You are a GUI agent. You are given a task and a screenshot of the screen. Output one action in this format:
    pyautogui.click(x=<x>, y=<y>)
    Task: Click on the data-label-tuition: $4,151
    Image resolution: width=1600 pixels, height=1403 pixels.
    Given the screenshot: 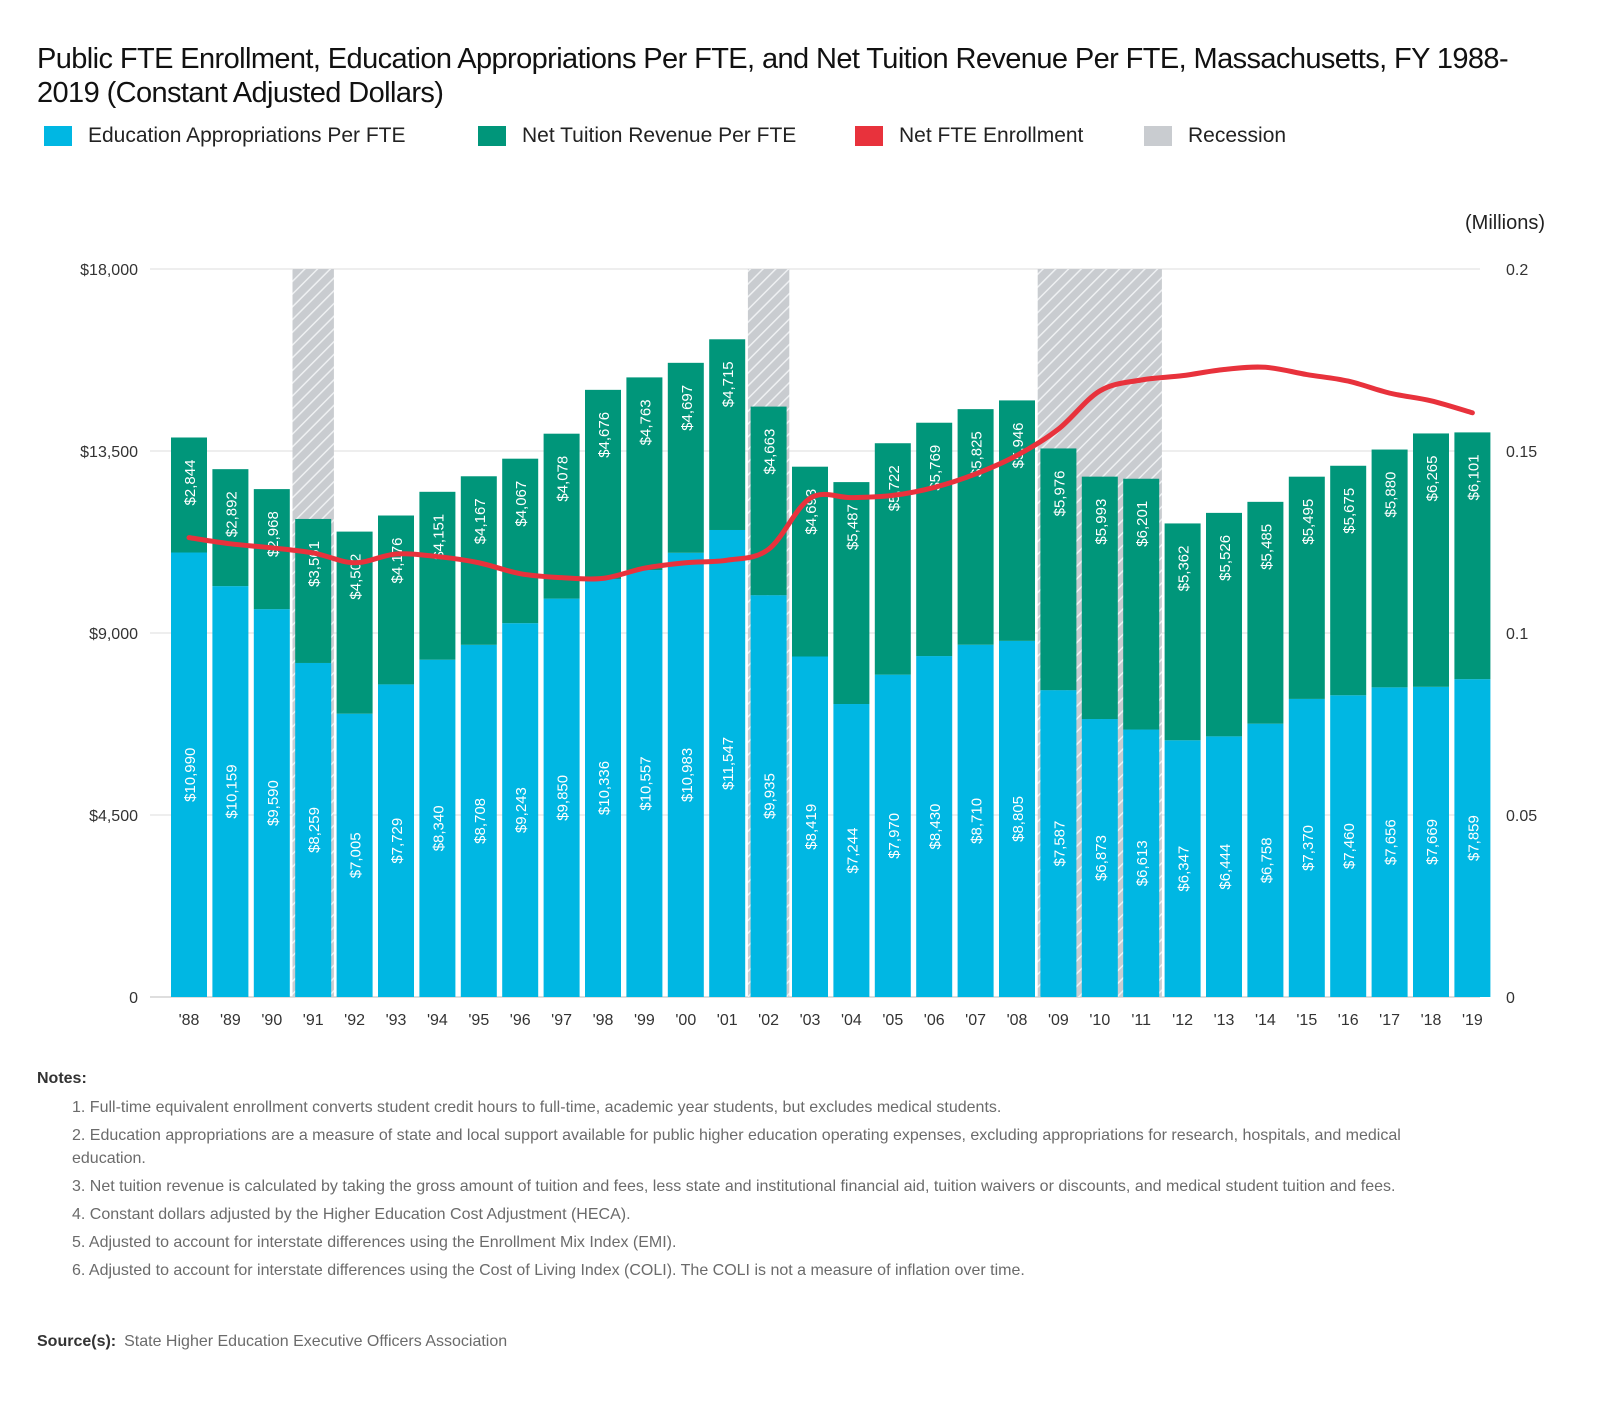 What is the action you would take?
    pyautogui.click(x=438, y=537)
    